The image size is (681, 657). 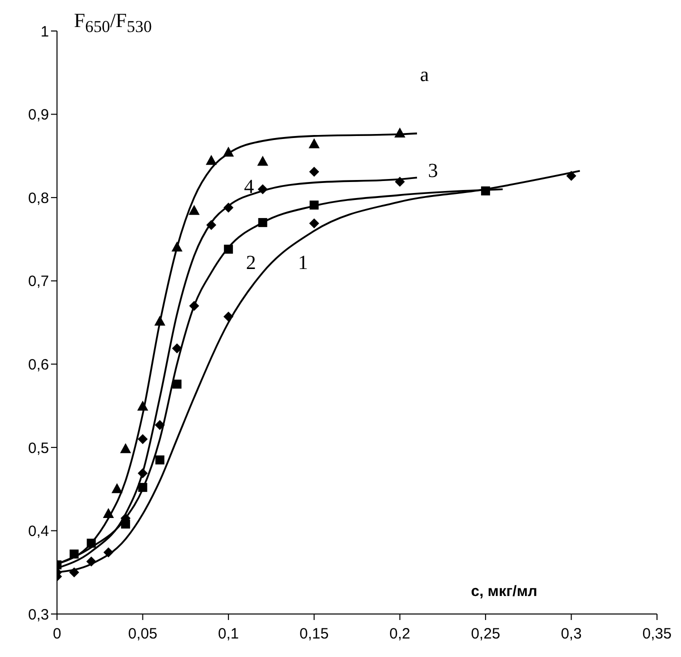 What do you see at coordinates (424, 75) in the screenshot?
I see `annotation: a` at bounding box center [424, 75].